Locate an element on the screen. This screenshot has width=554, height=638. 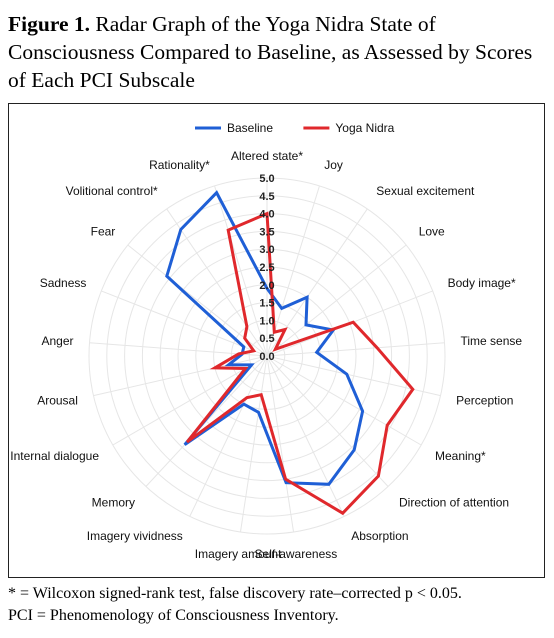
category-label-arousal: Arousal is located at coordinates (57, 401).